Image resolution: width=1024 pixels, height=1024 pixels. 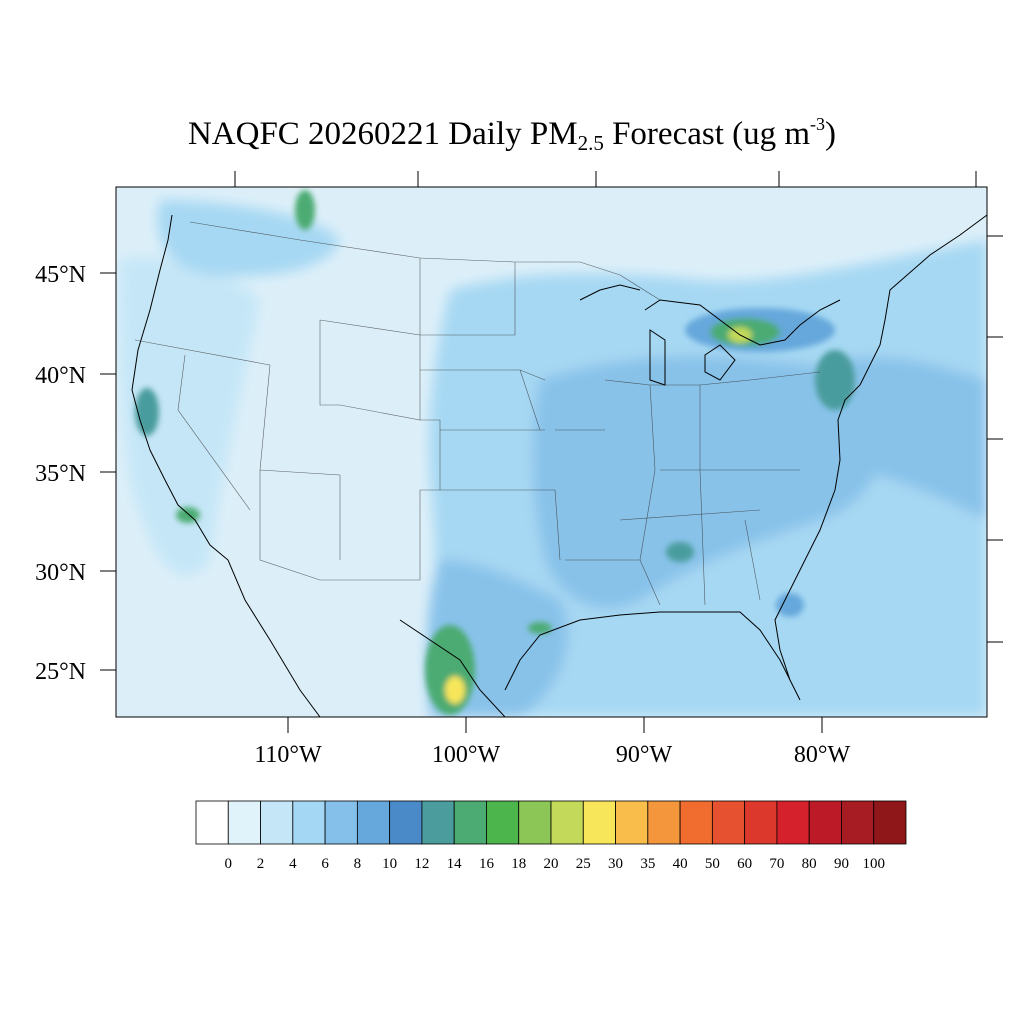 What do you see at coordinates (518, 864) in the screenshot?
I see `colorbar-label: 18` at bounding box center [518, 864].